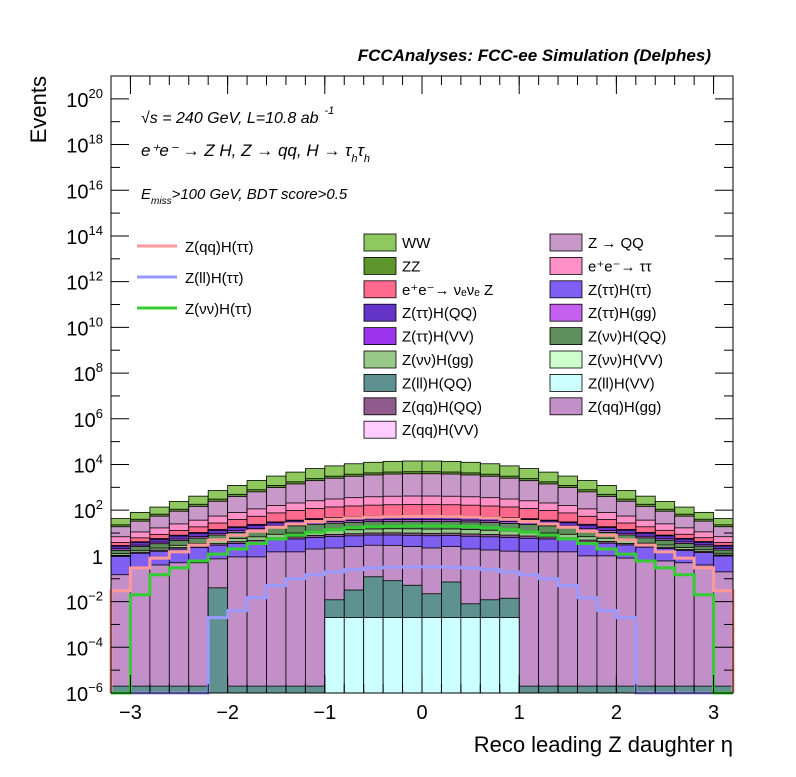 The image size is (796, 777). I want to click on y-tick-label: 10⁶, so click(88, 419).